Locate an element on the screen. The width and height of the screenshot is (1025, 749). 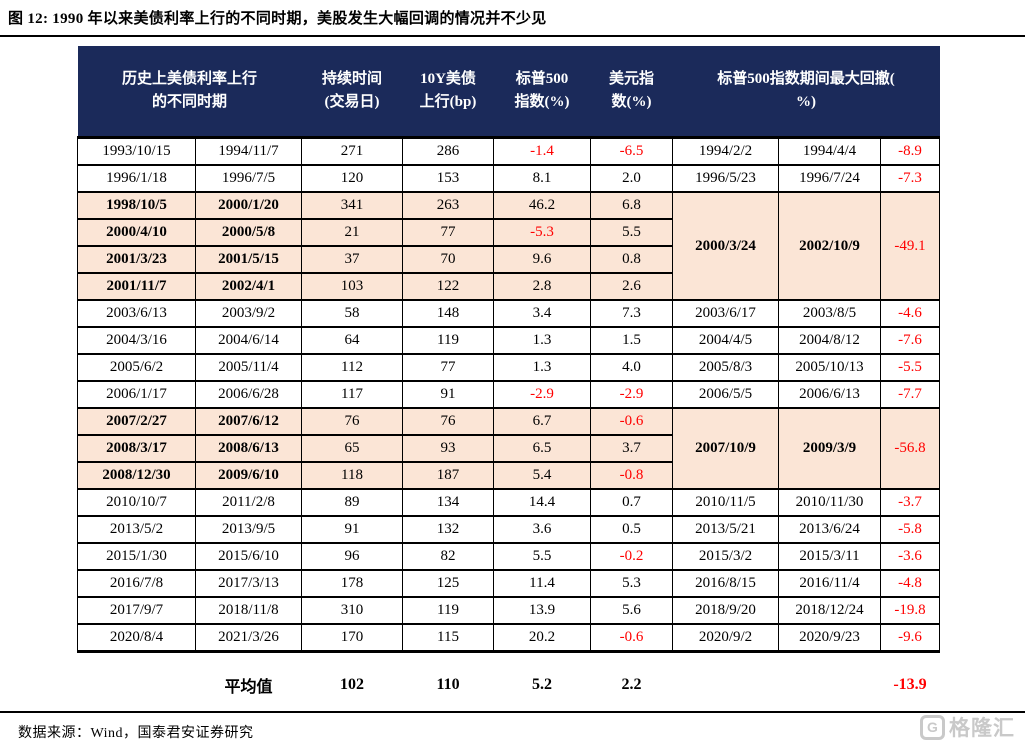
cell-10y-up: 115 is located at coordinates (448, 638).